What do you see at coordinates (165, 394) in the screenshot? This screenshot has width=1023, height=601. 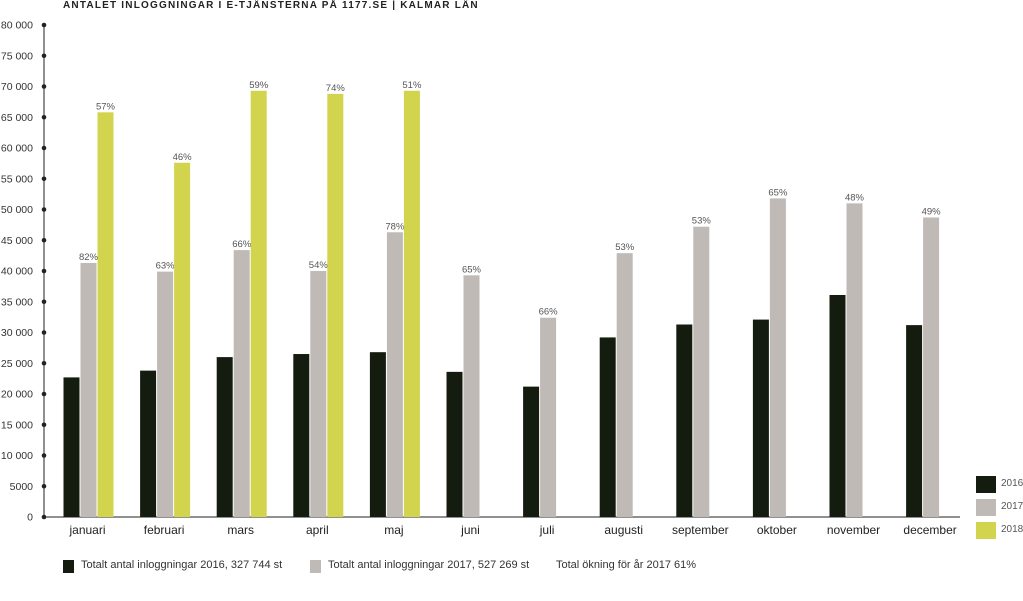 I see `bar-2017-februari` at bounding box center [165, 394].